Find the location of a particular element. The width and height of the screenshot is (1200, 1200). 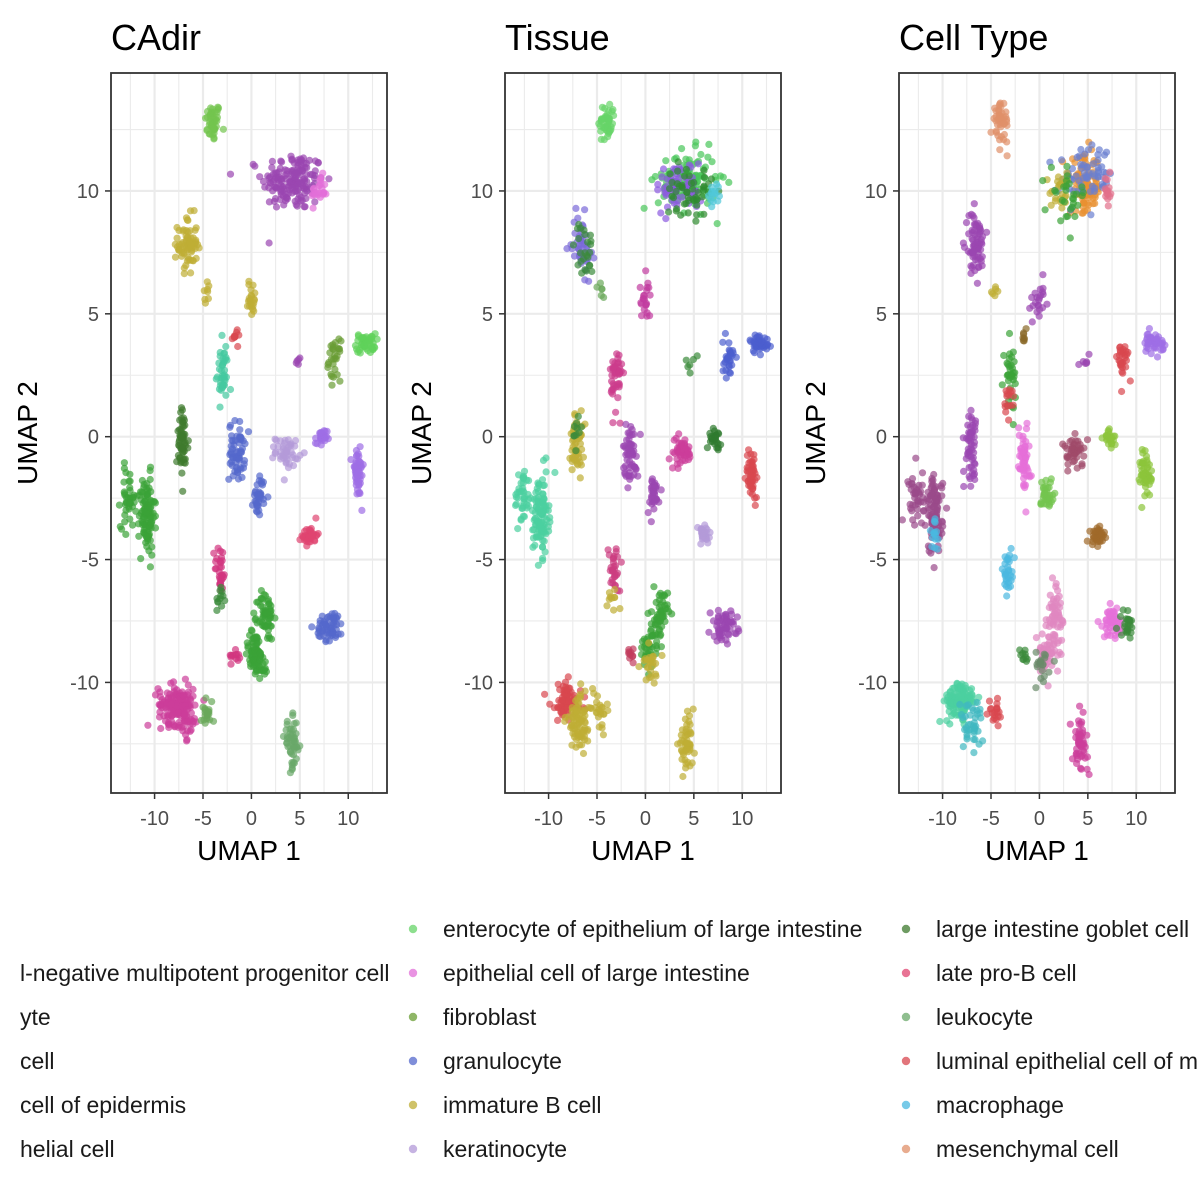

legend-entry-label: cell of epidermis is located at coordinates (103, 1105).